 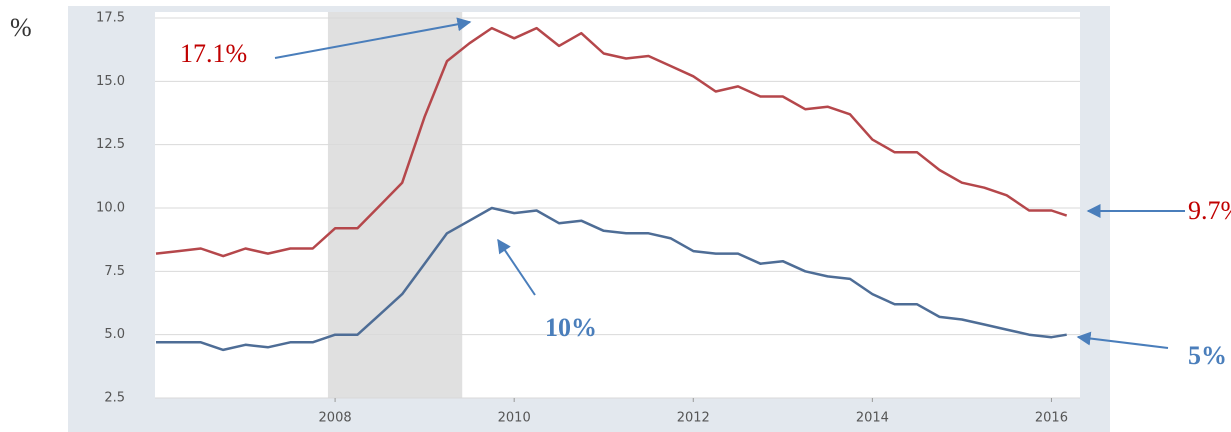 I want to click on x-tick-label: 2010, so click(x=514, y=418).